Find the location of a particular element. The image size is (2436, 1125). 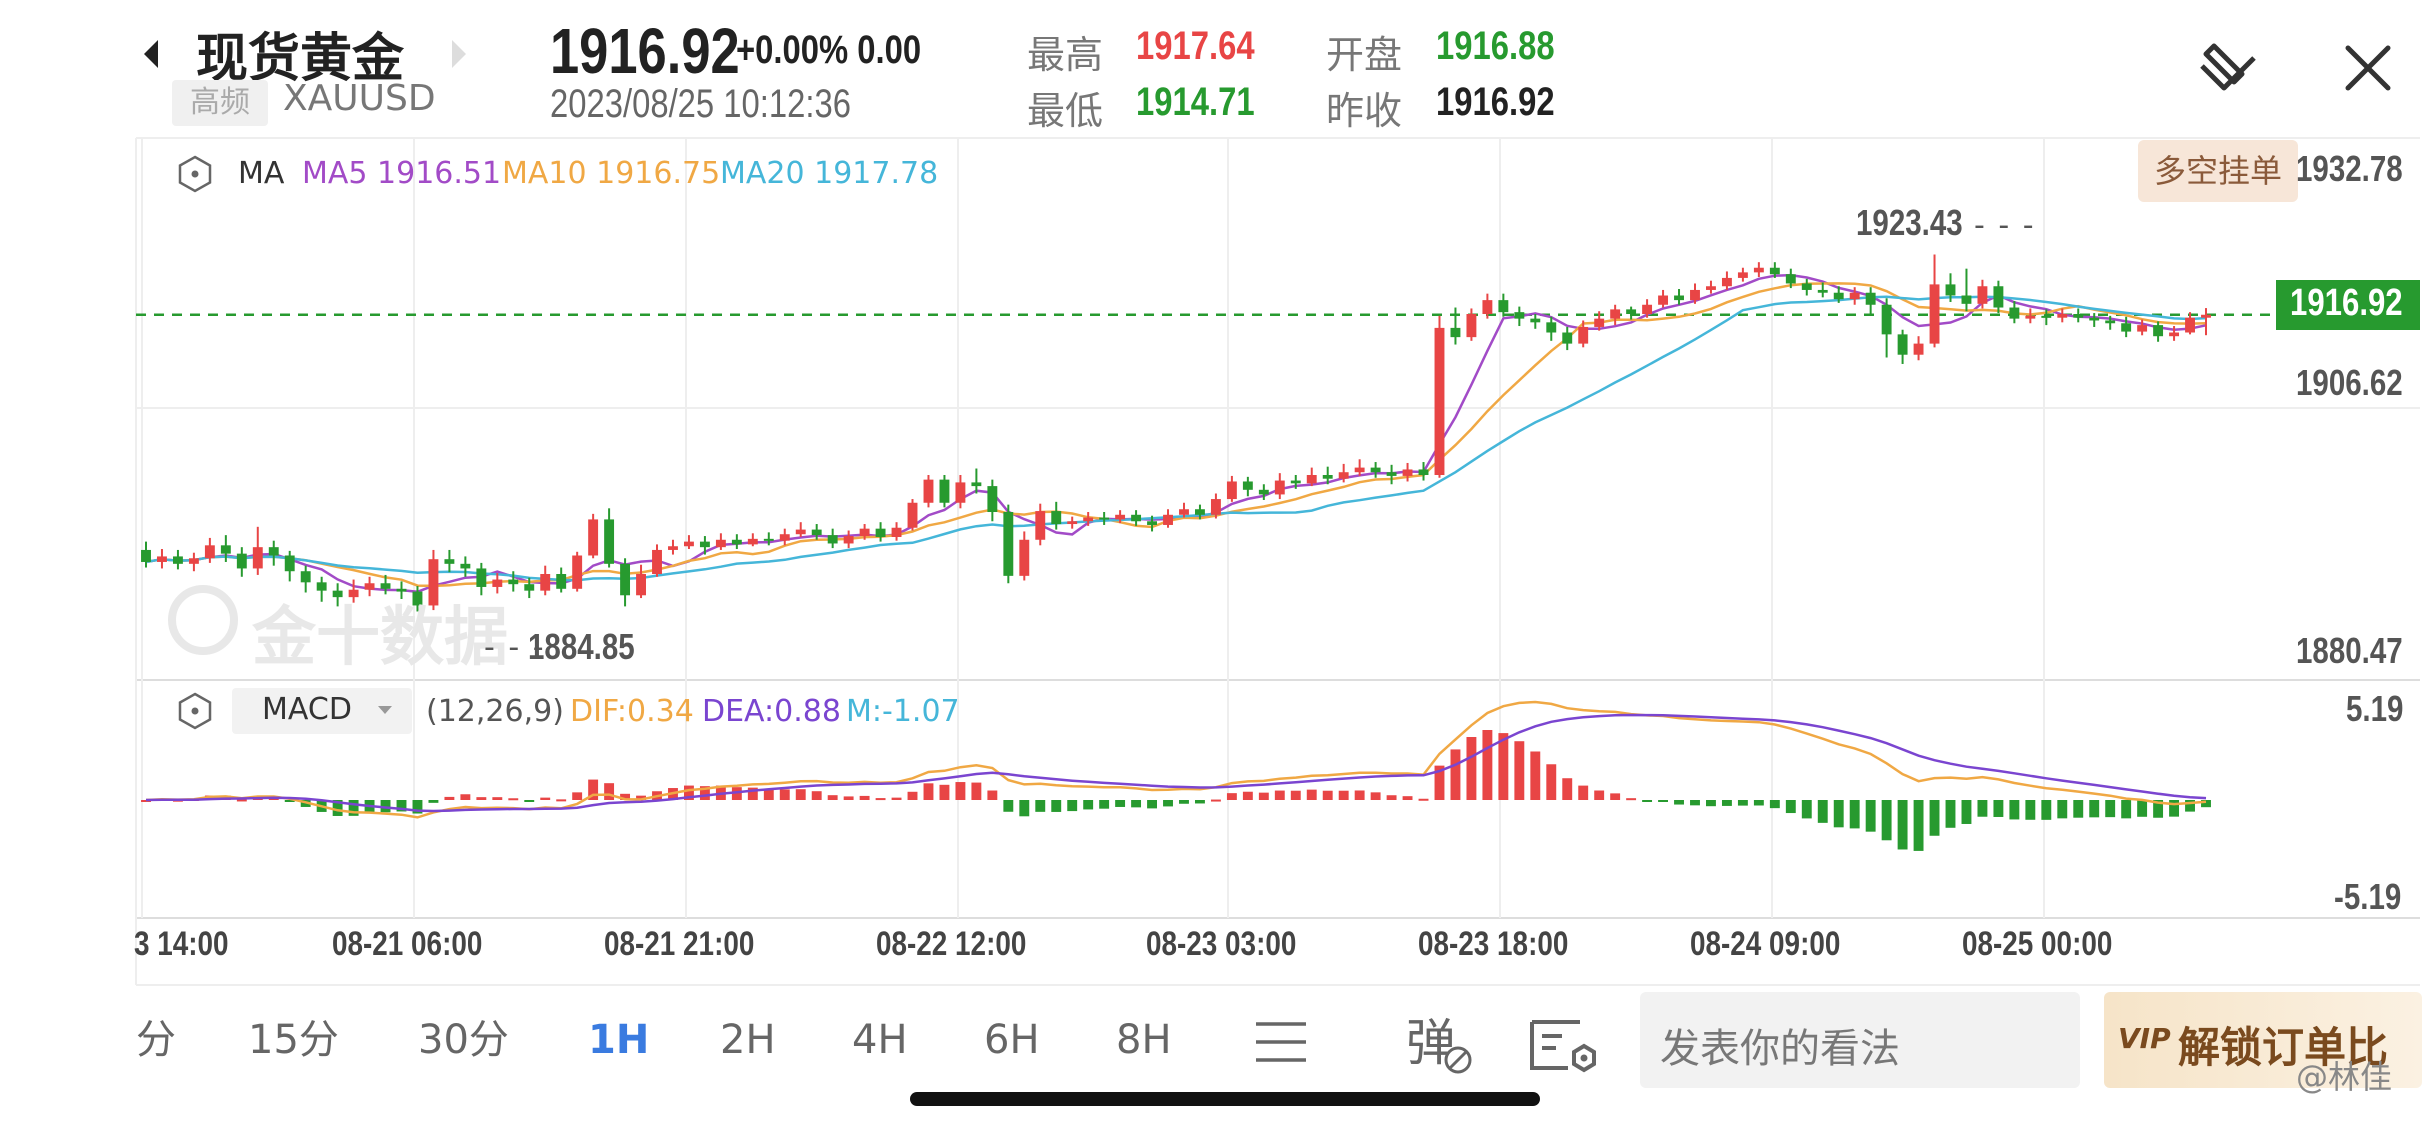

close-button is located at coordinates (2368, 68).